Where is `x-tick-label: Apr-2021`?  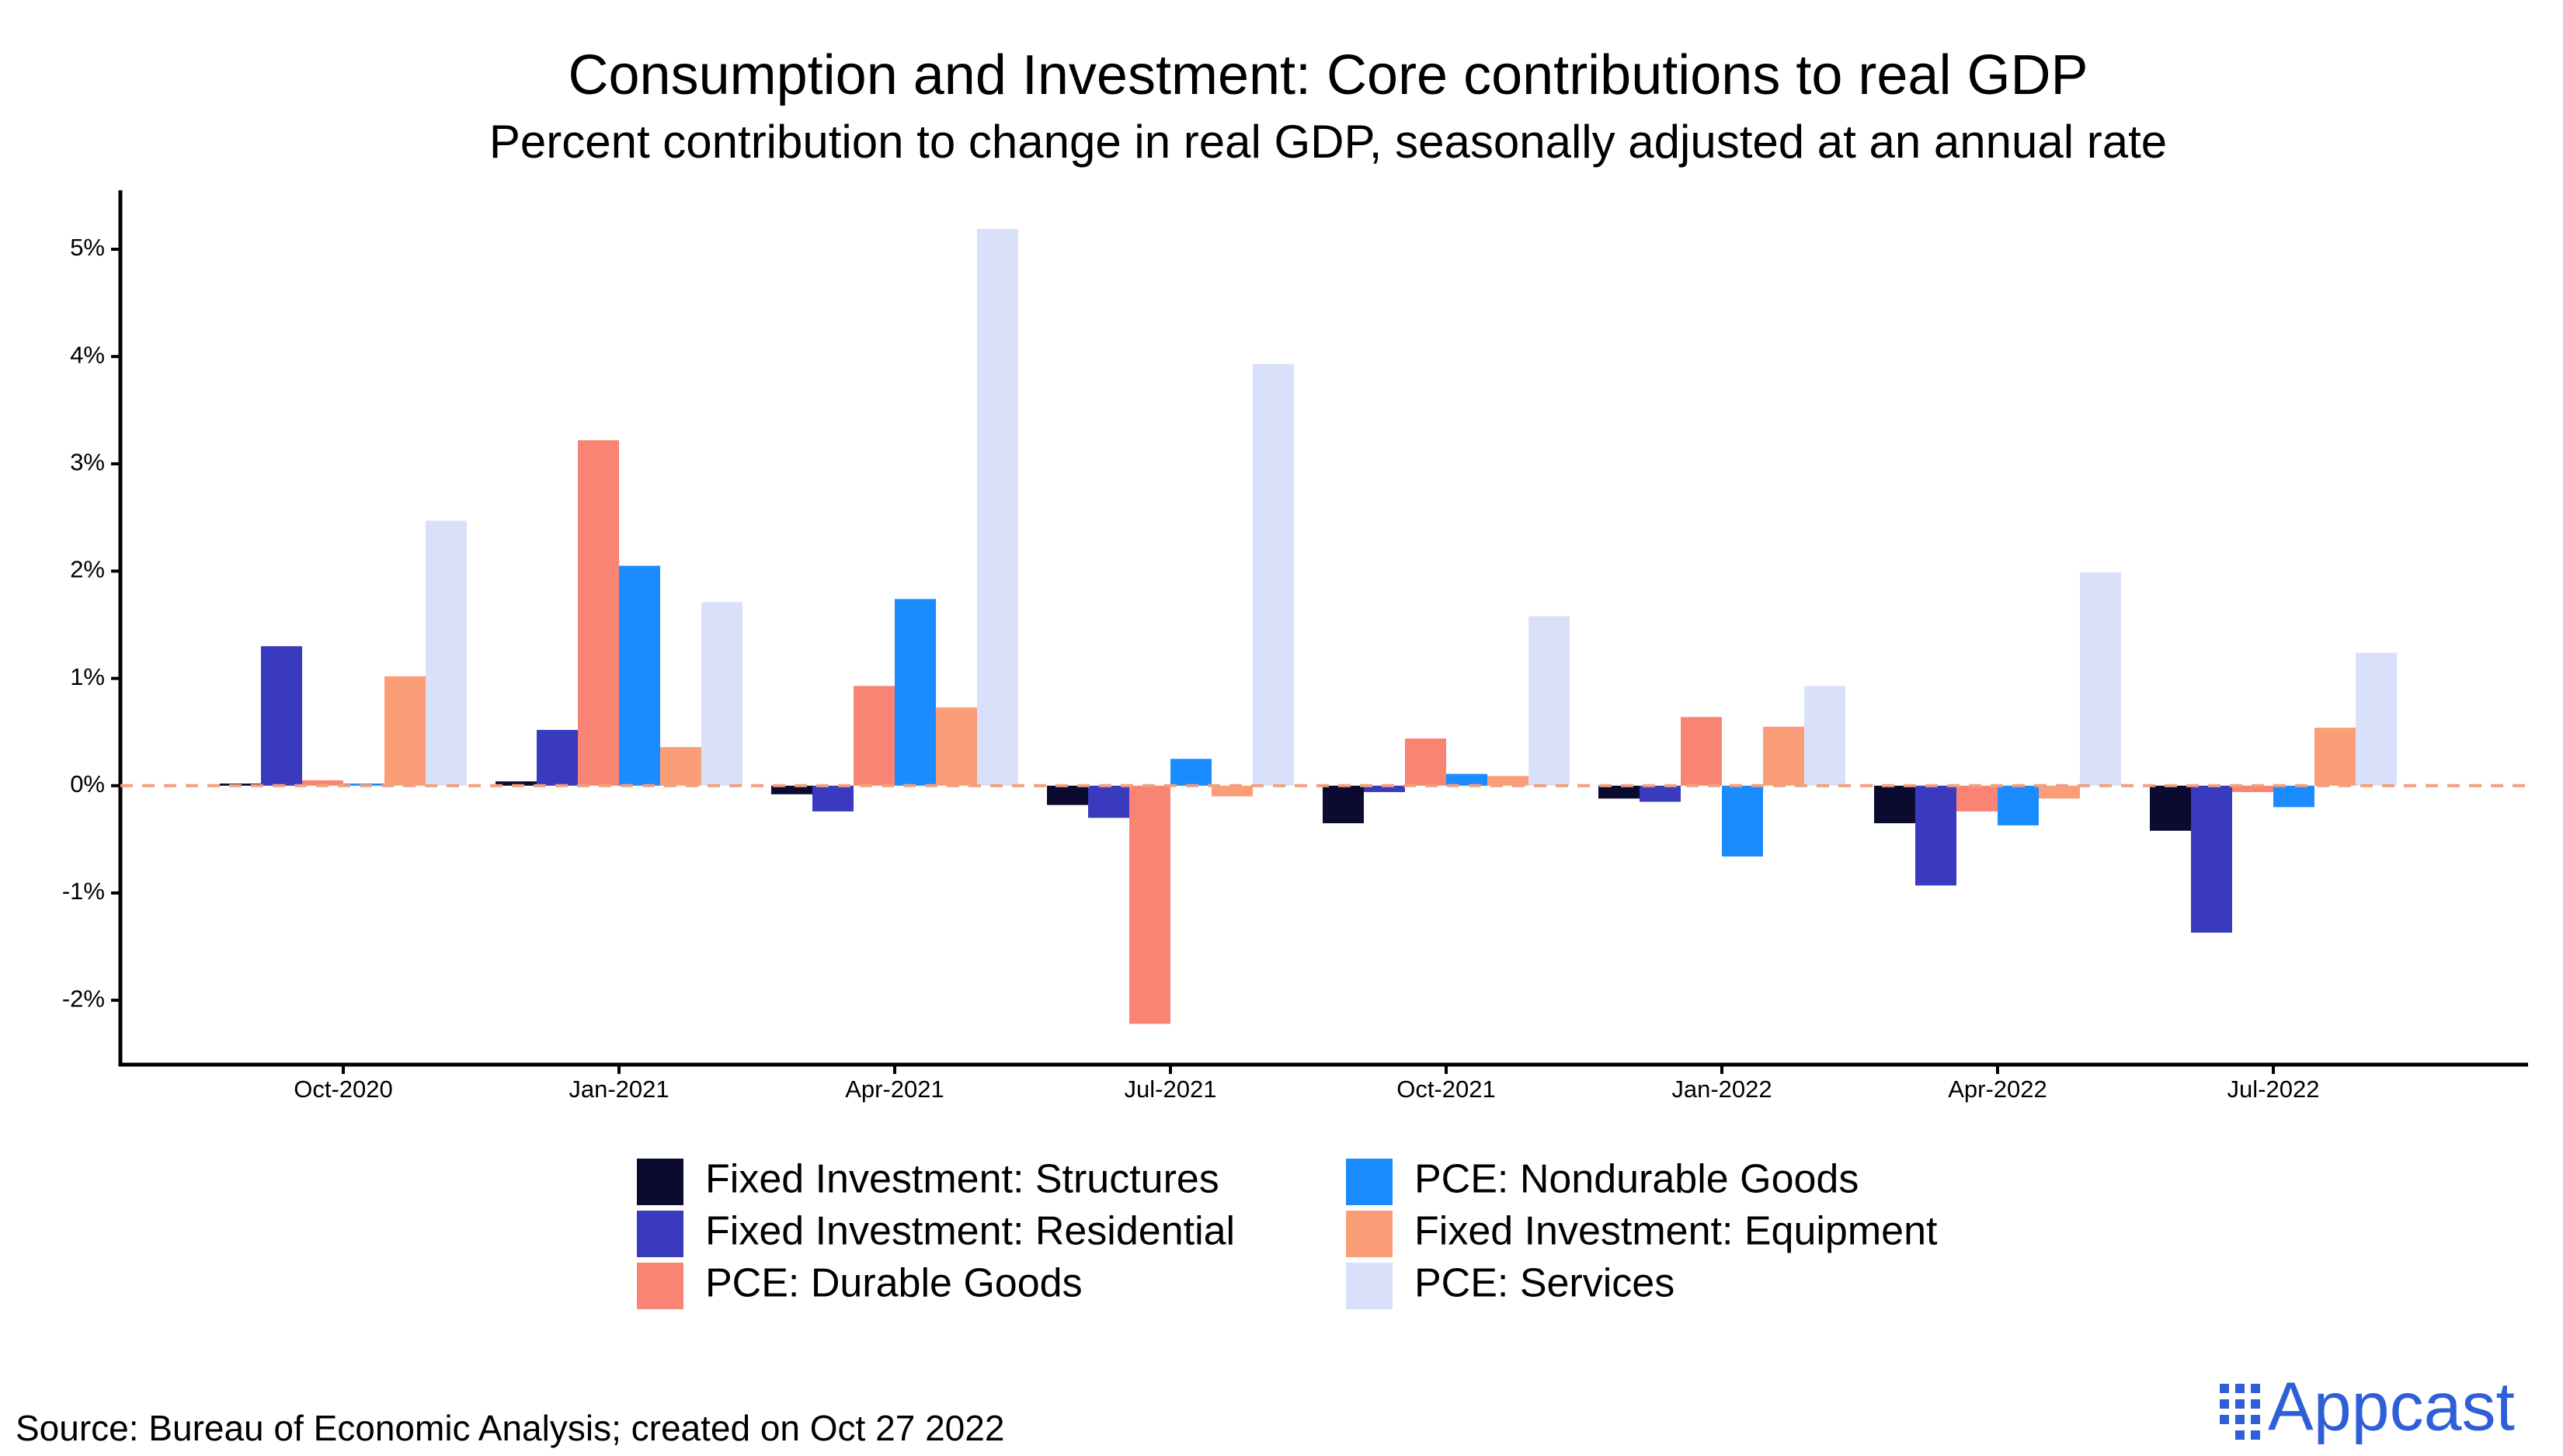
x-tick-label: Apr-2021 is located at coordinates (894, 1089).